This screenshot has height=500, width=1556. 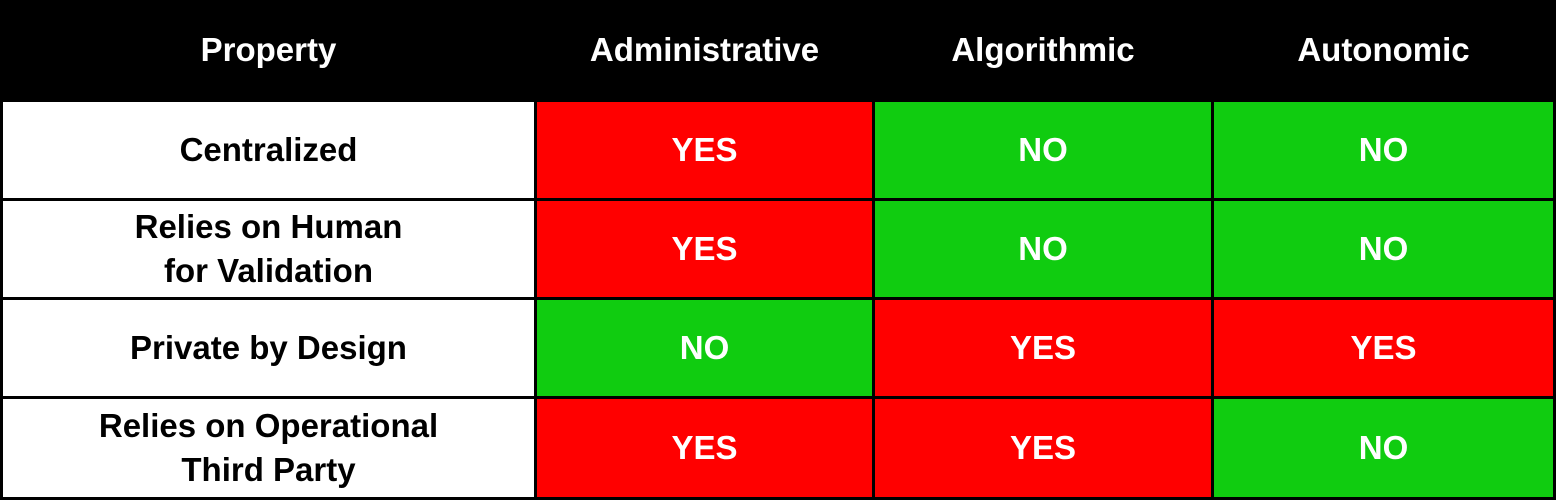 What do you see at coordinates (1385, 51) in the screenshot?
I see `header-autonomic: Autonomic` at bounding box center [1385, 51].